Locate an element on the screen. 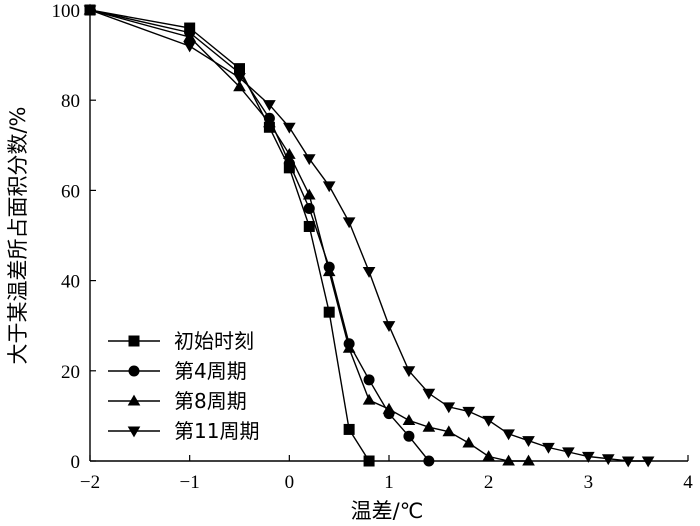  x-ticks: −2 −1 0 1 2 3 4 is located at coordinates (386, 474).